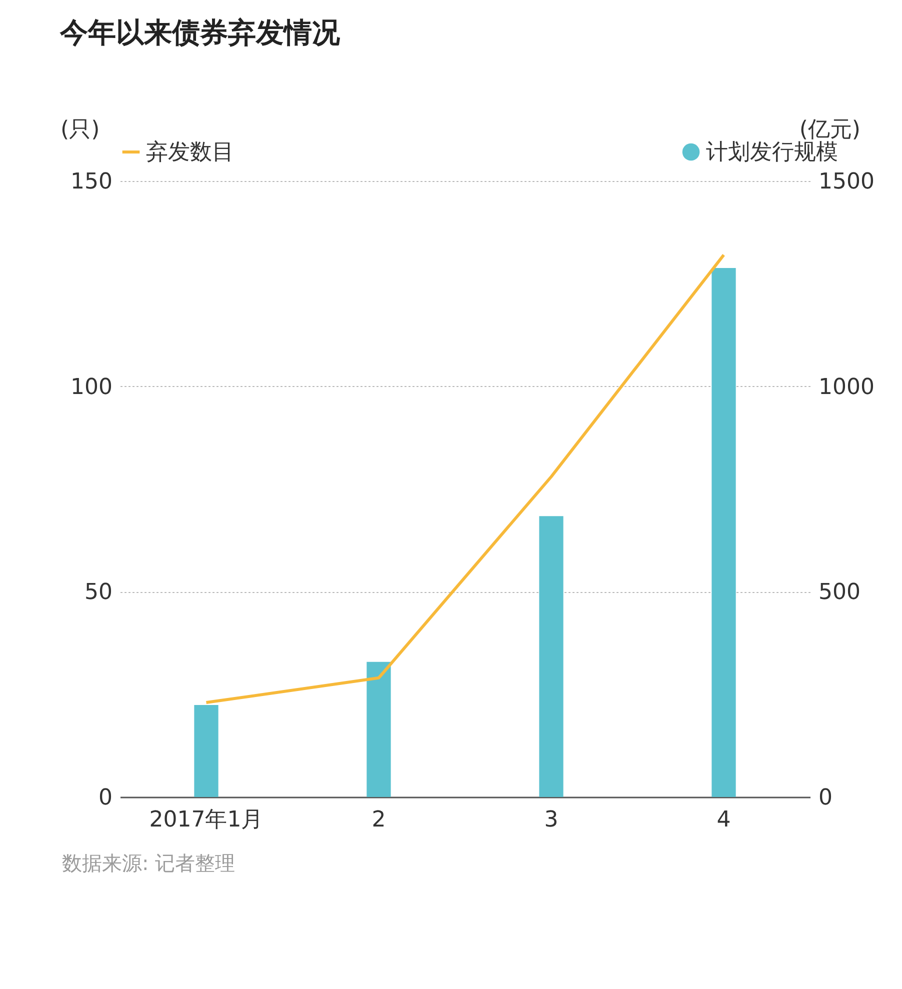  What do you see at coordinates (839, 593) in the screenshot?
I see `y2-tick-label: 500` at bounding box center [839, 593].